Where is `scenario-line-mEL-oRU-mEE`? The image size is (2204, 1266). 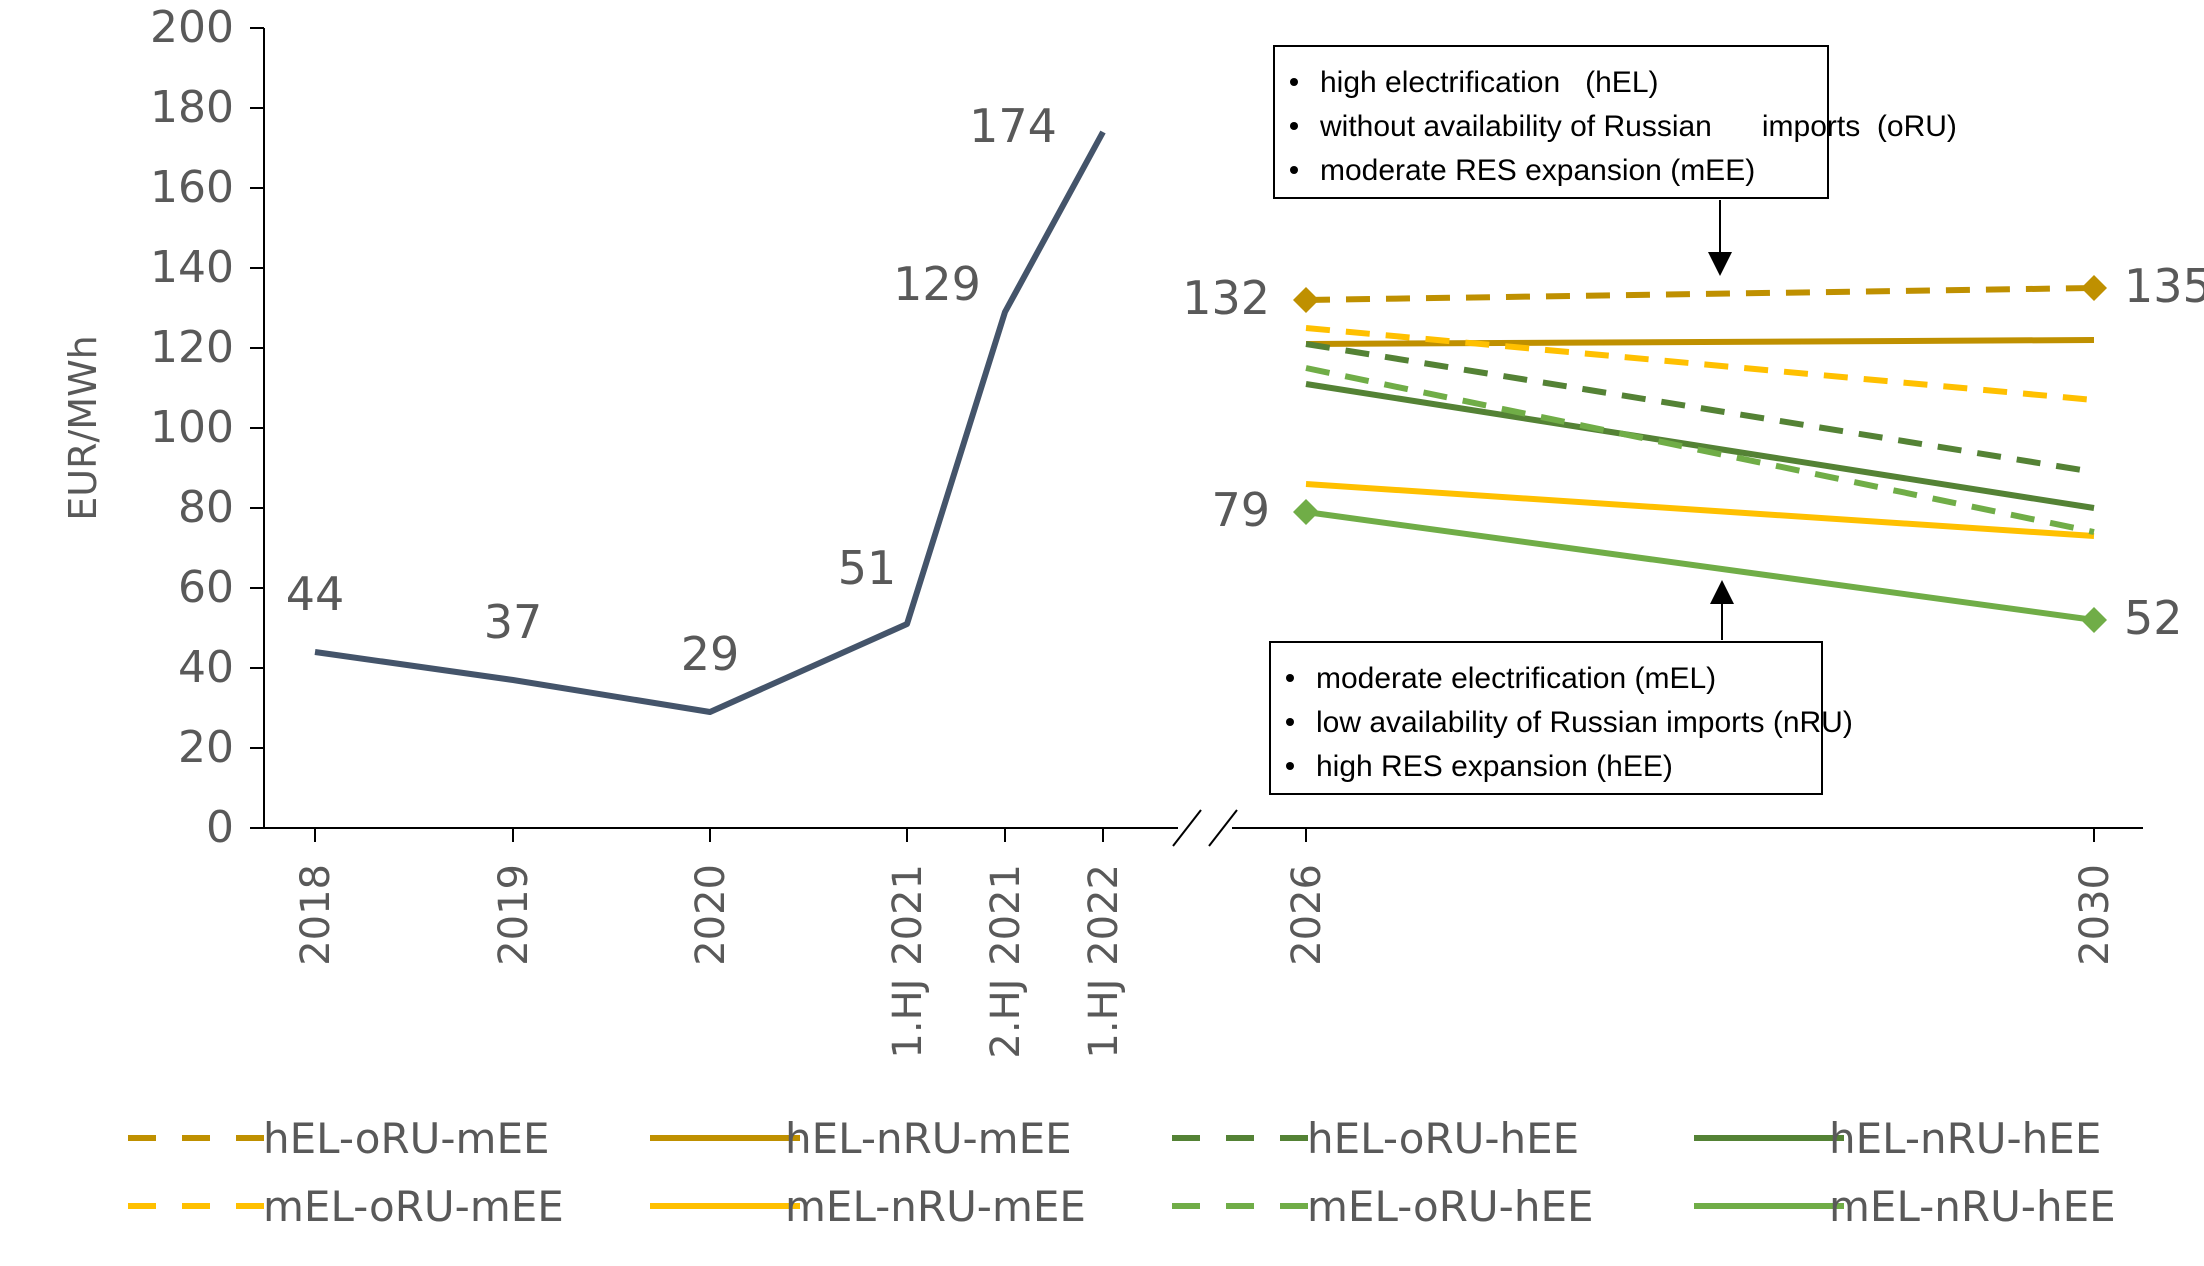
scenario-line-mEL-oRU-mEE is located at coordinates (1700, 364).